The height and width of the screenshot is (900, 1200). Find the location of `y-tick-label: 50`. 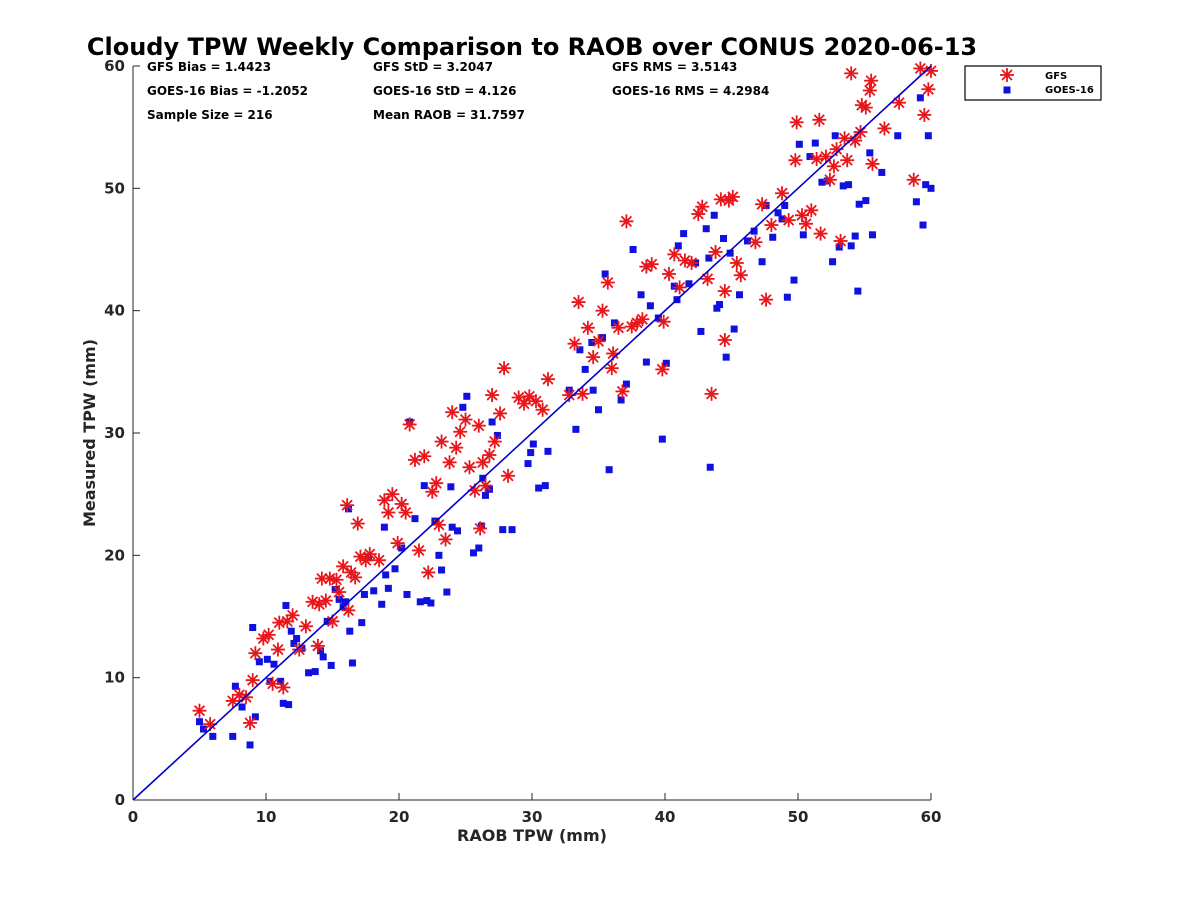

y-tick-label: 50 is located at coordinates (114, 188).